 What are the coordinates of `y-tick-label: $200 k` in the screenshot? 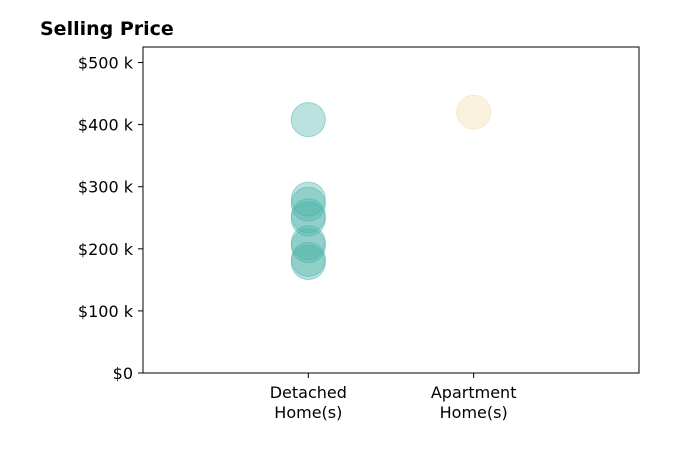 It's located at (106, 249).